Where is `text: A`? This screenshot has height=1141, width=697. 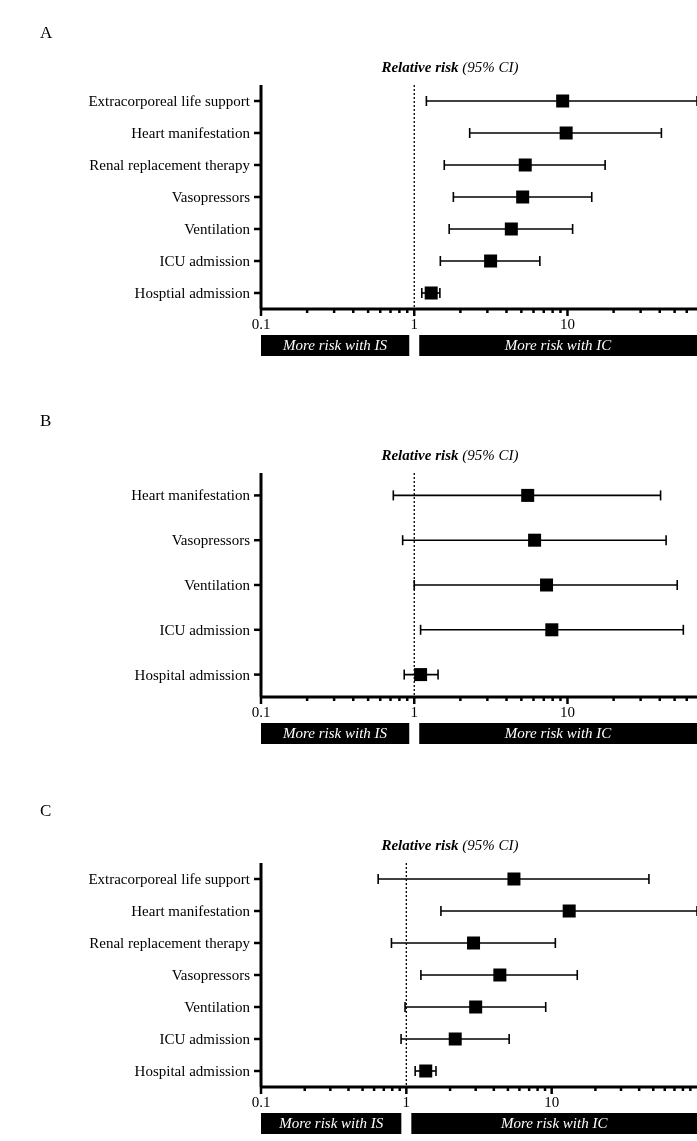 text: A is located at coordinates (46, 32).